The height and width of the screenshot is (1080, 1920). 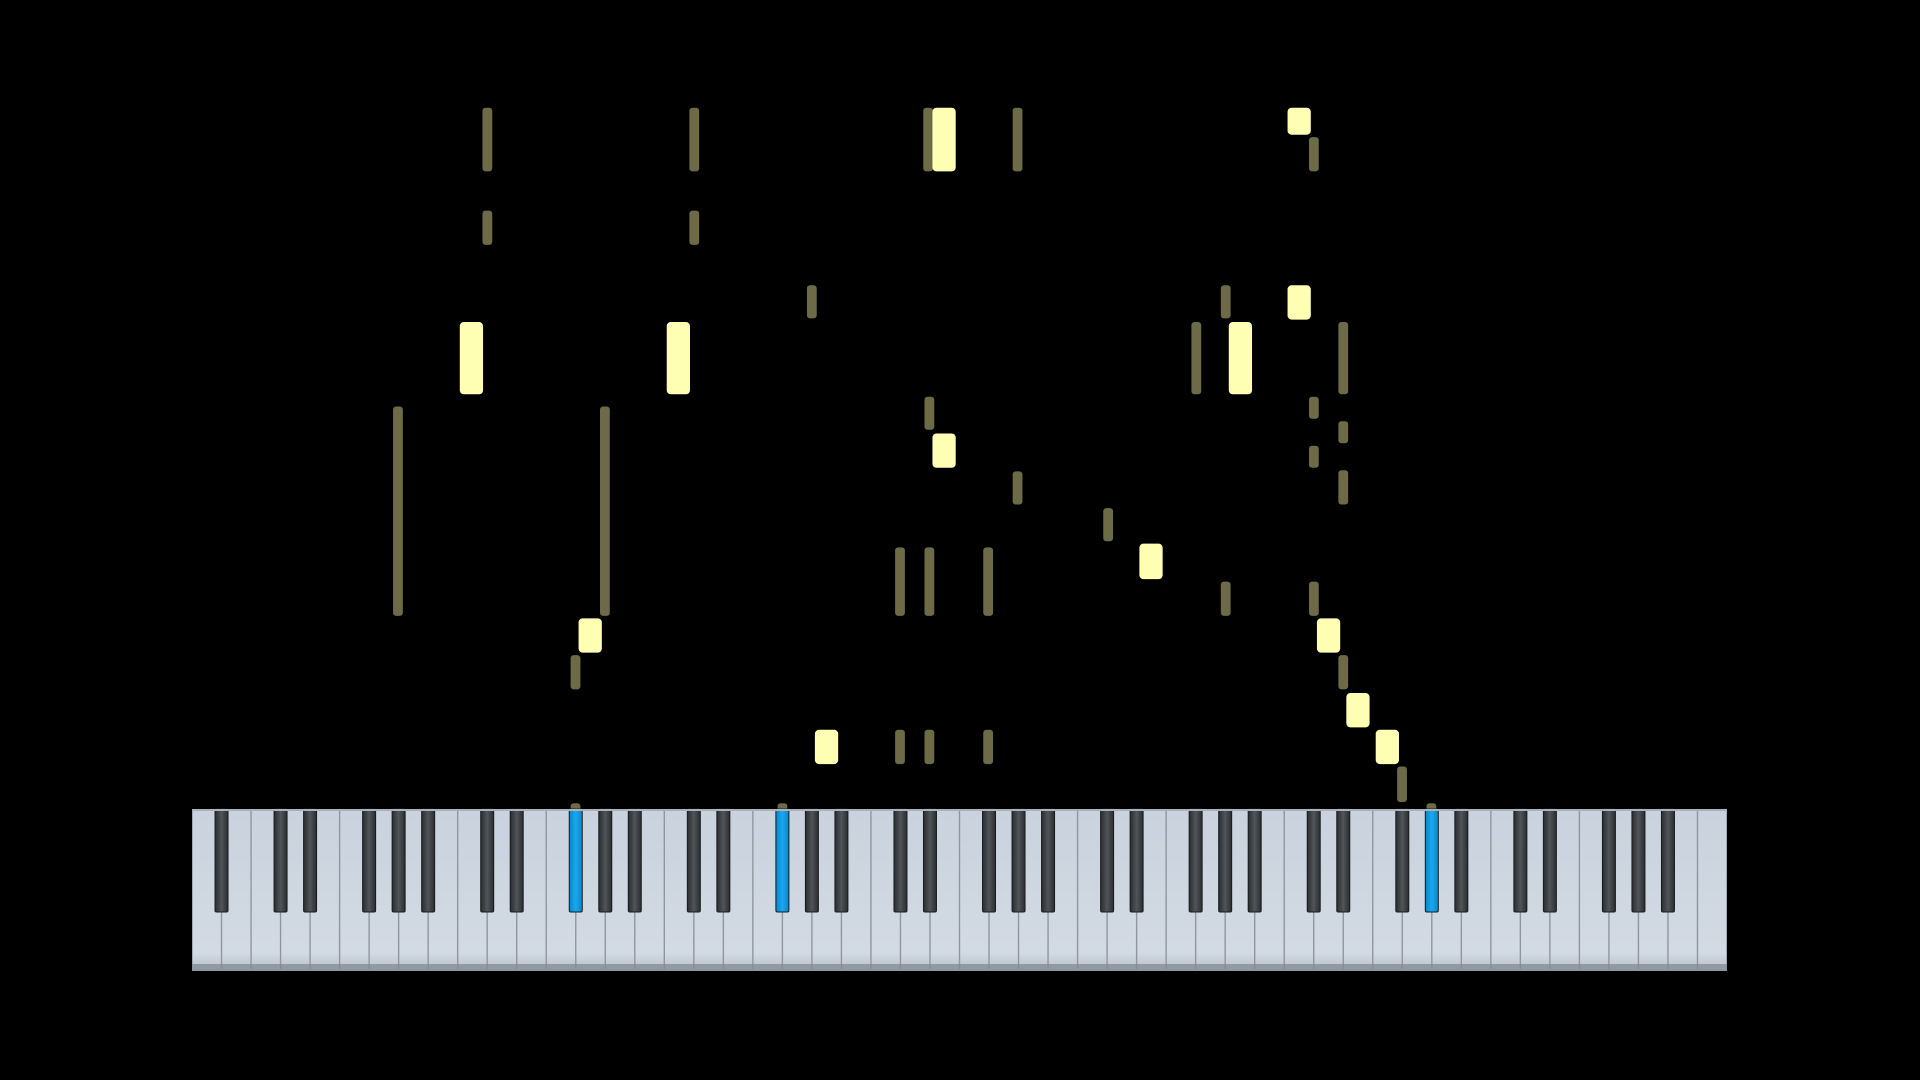 I want to click on keyboard, so click(x=959, y=889).